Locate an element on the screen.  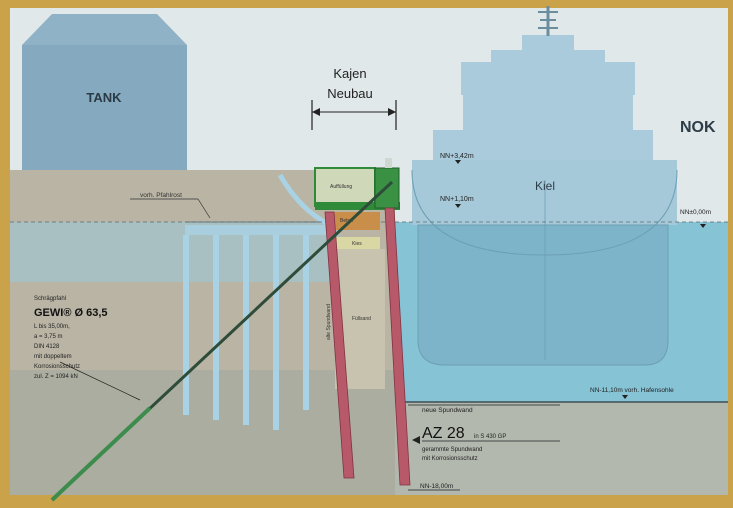
anchor-type: GEWI® Ø 63,5 is located at coordinates (71, 313).